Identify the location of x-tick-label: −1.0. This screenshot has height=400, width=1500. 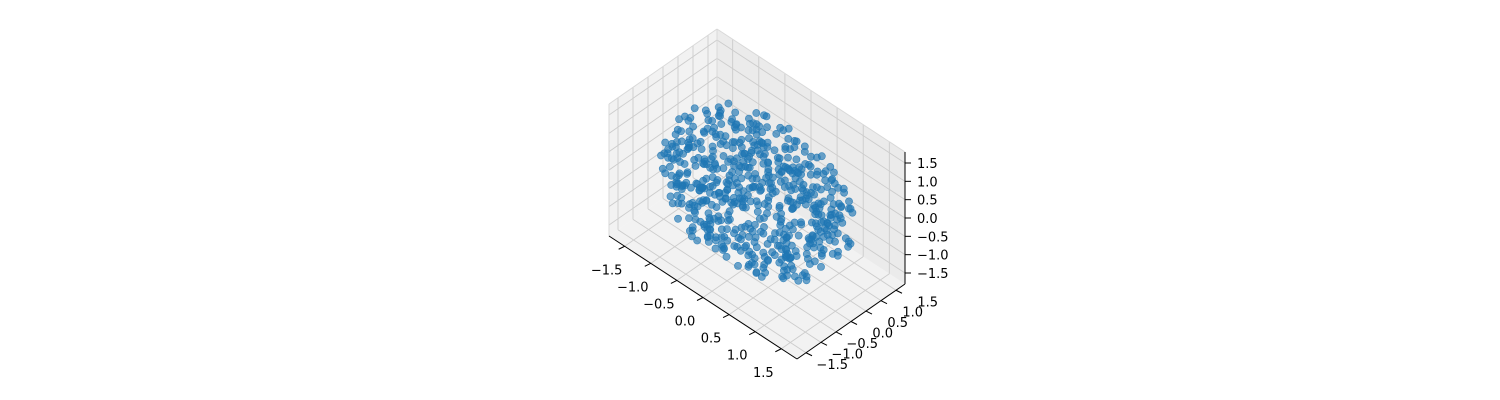
(633, 287).